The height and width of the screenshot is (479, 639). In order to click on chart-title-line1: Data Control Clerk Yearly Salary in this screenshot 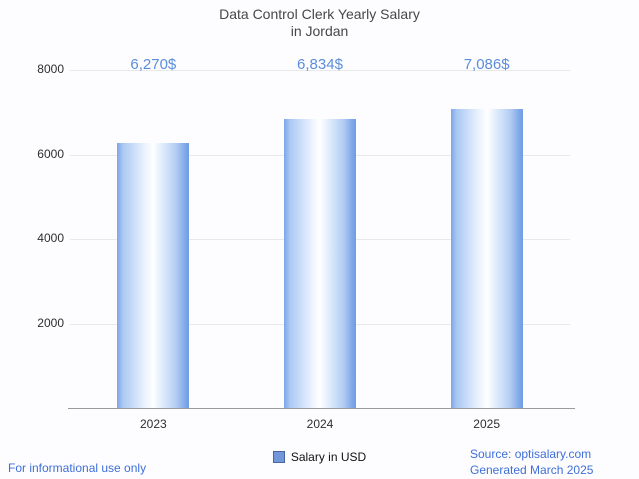, I will do `click(319, 14)`.